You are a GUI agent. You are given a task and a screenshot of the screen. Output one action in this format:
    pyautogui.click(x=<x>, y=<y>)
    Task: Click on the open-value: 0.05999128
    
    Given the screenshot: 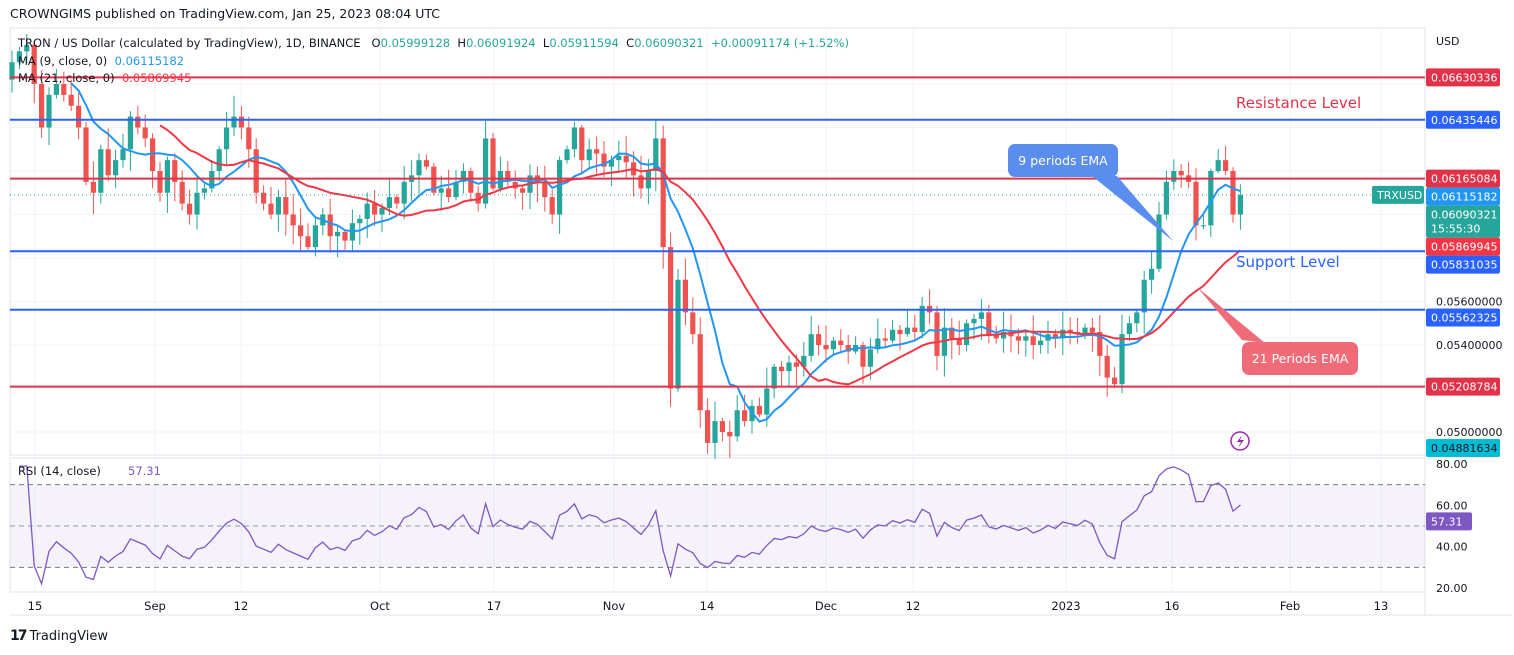 What is the action you would take?
    pyautogui.click(x=415, y=43)
    